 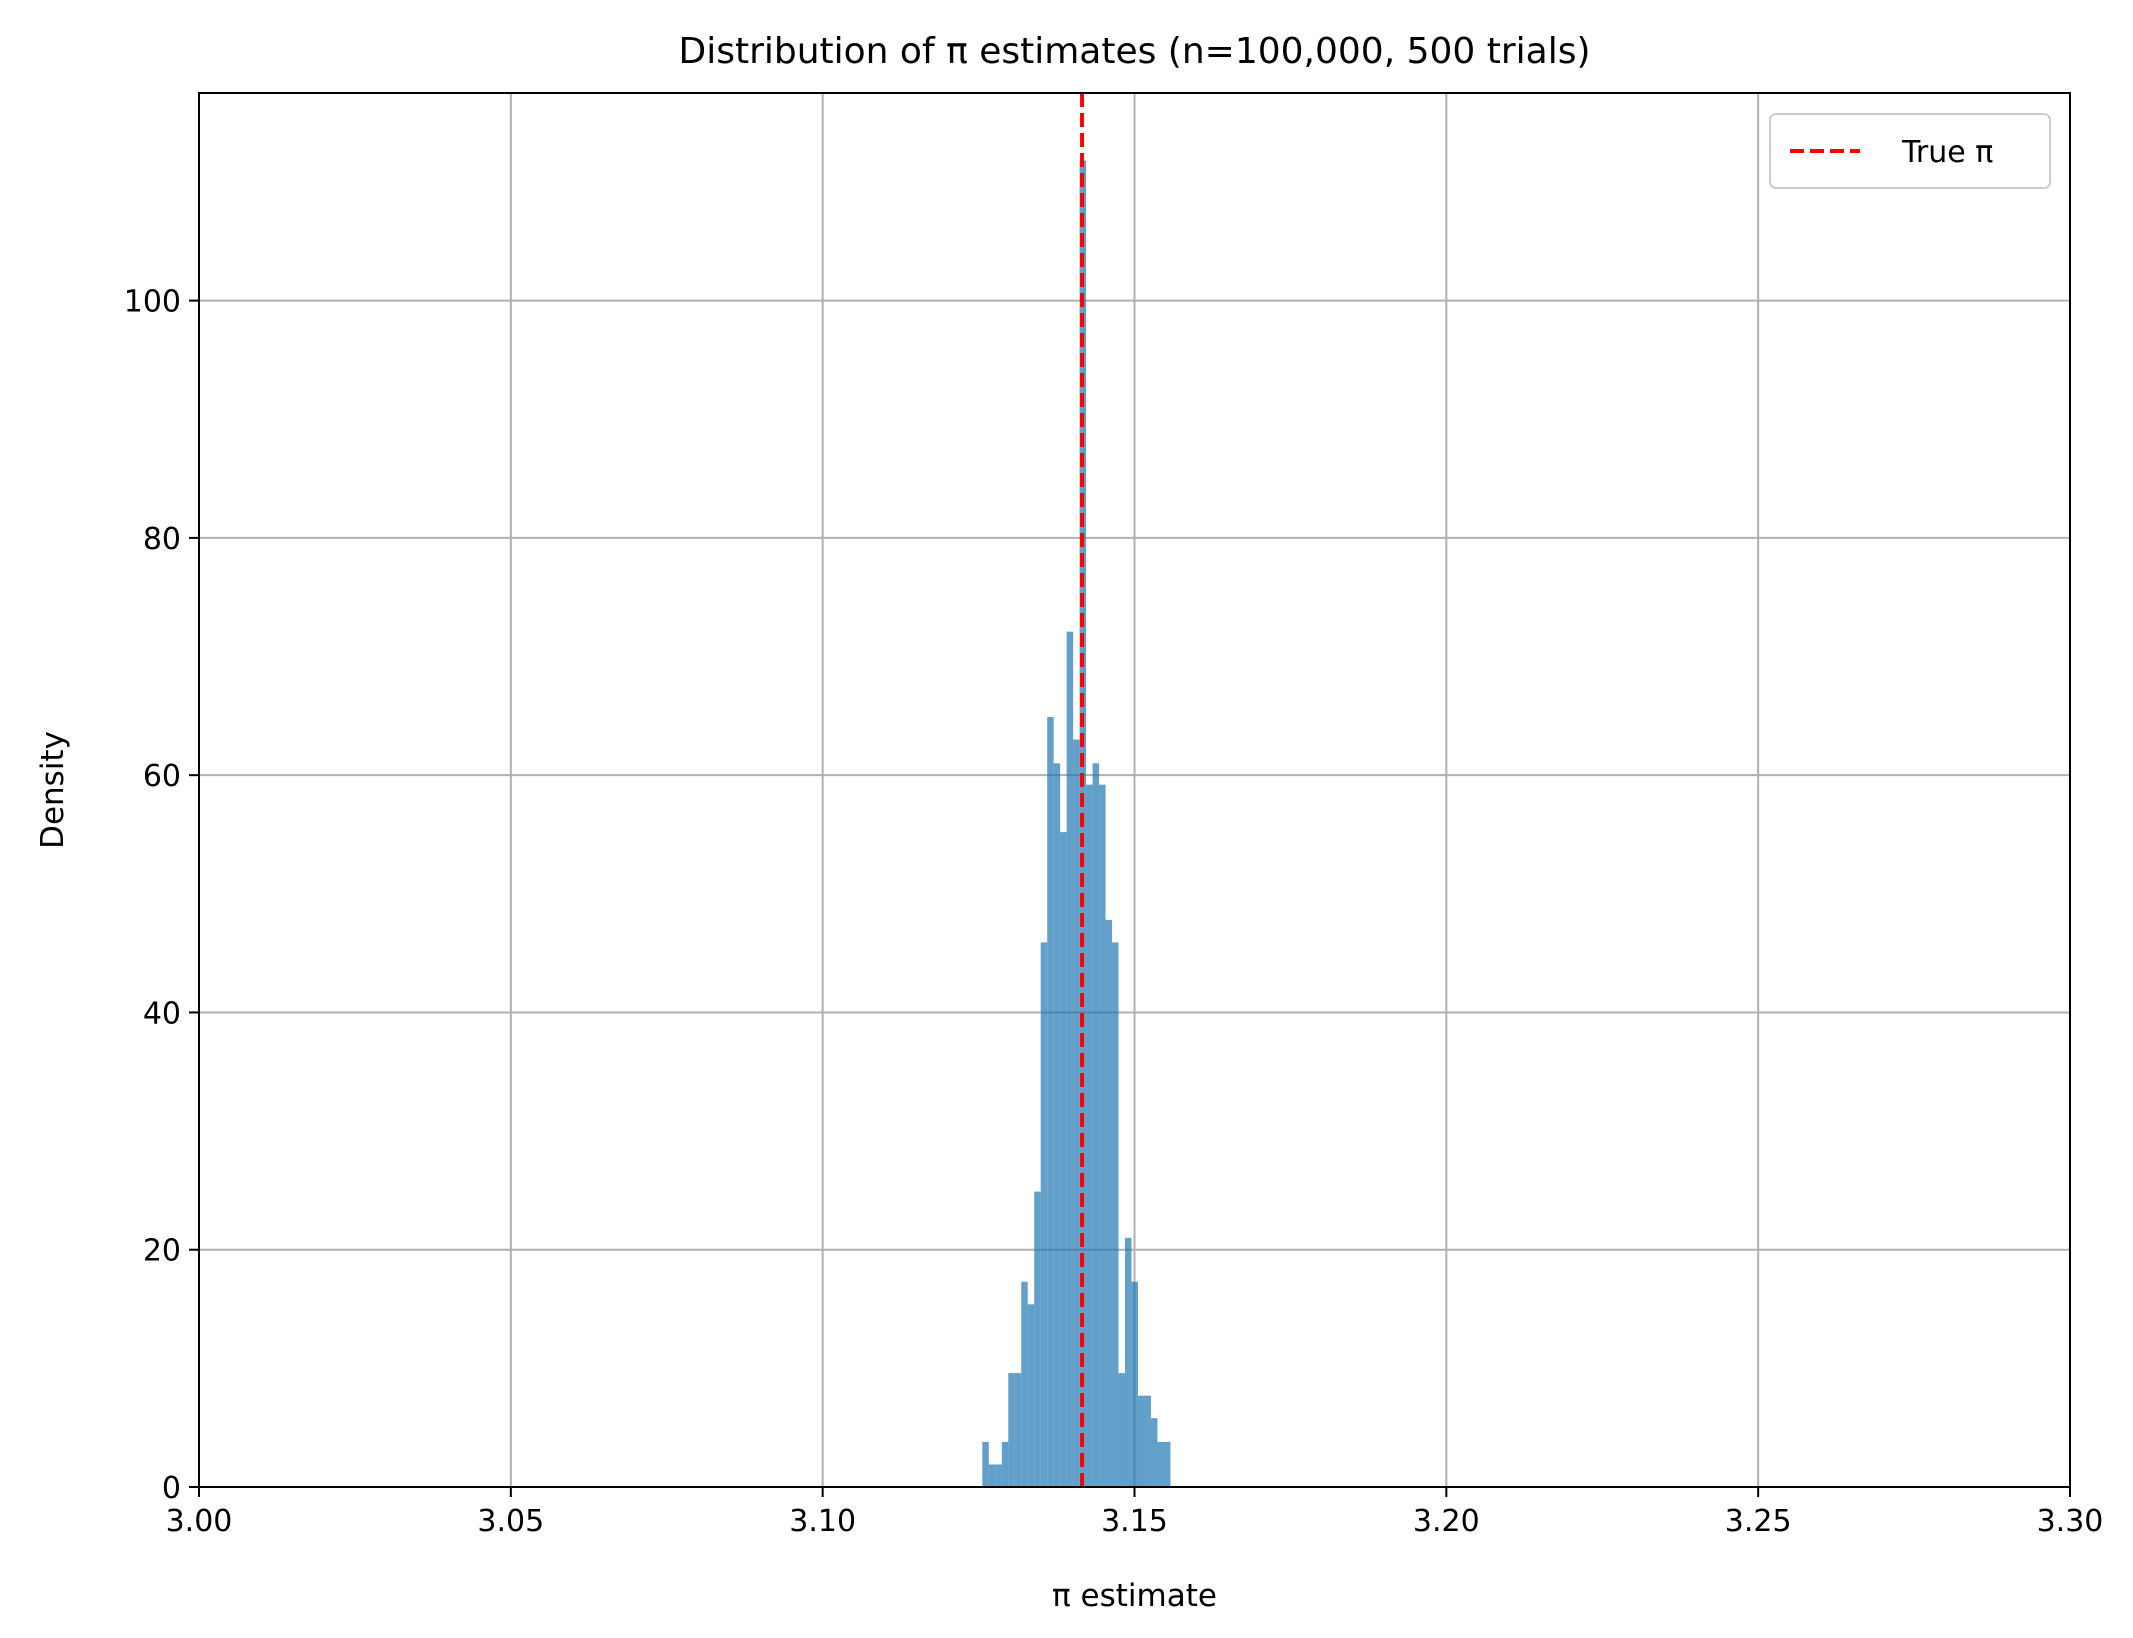 I want to click on y-tick-label: 0, so click(x=171, y=1488).